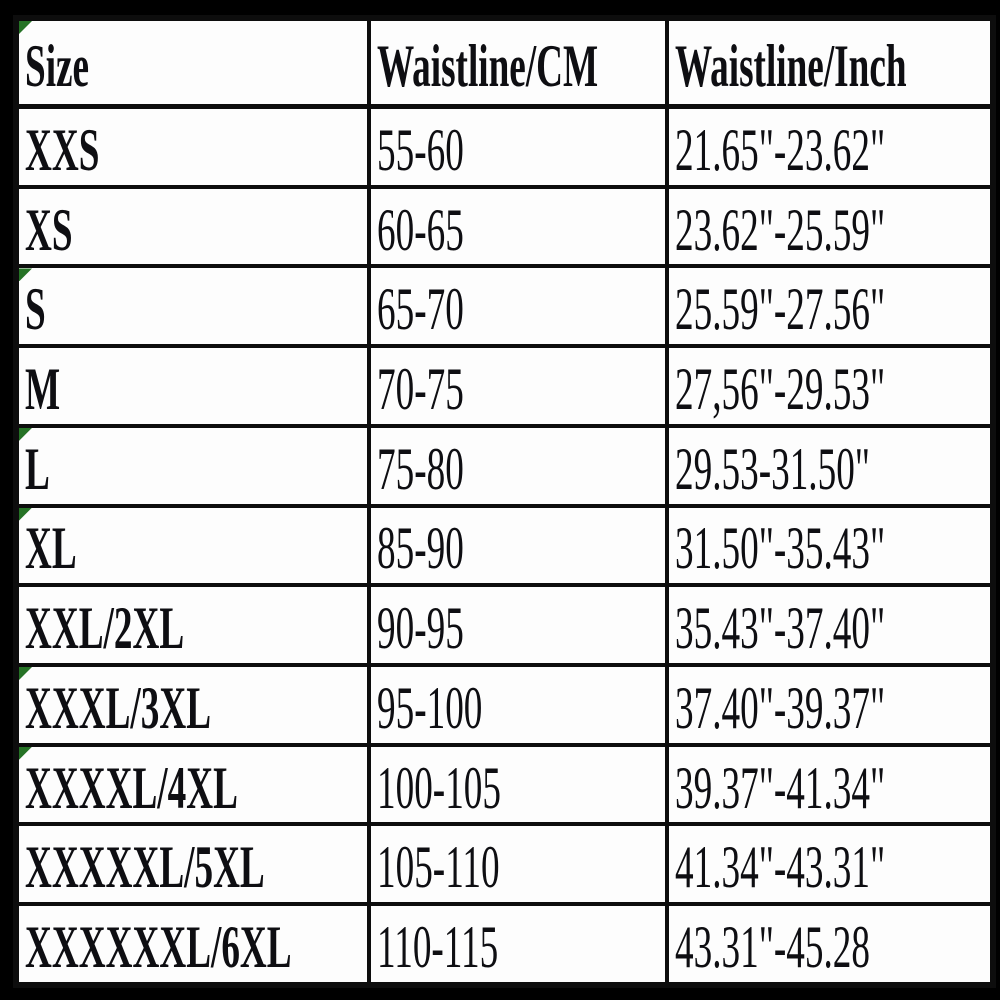 This screenshot has width=1000, height=1000. I want to click on waistline-inch-cell: 29.53-31.50", so click(830, 465).